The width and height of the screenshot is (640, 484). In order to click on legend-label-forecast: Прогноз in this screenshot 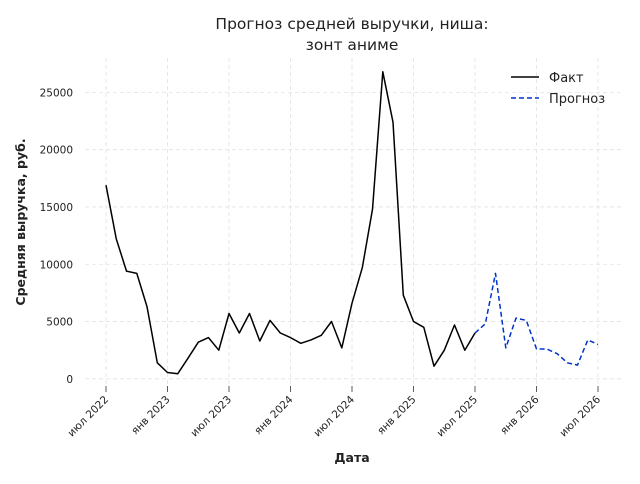, I will do `click(577, 99)`.